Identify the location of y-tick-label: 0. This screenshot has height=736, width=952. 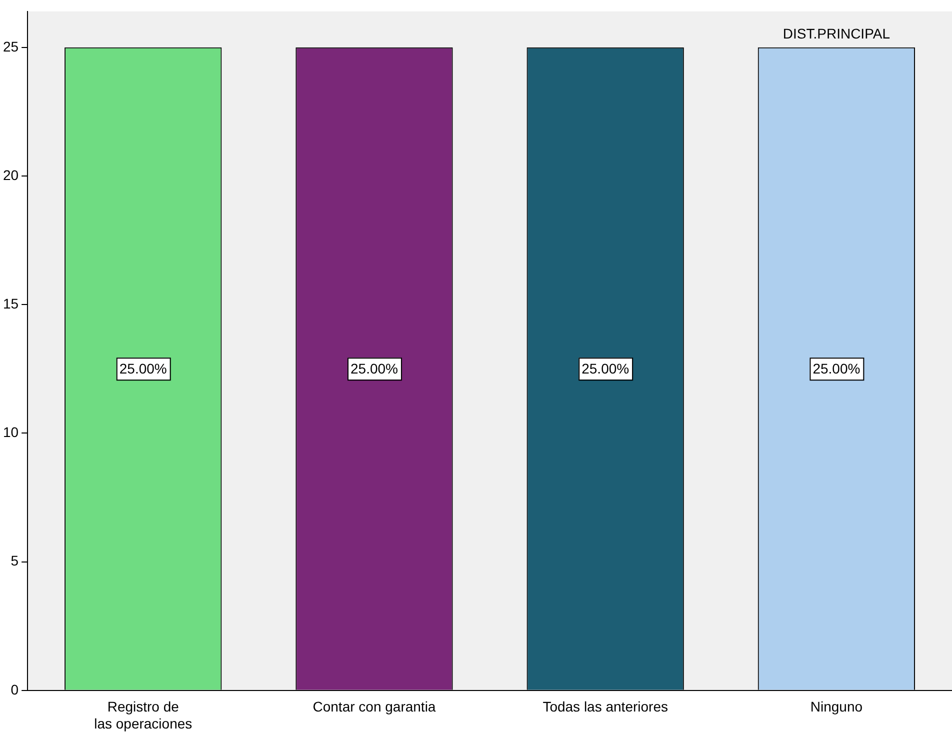
(14, 689).